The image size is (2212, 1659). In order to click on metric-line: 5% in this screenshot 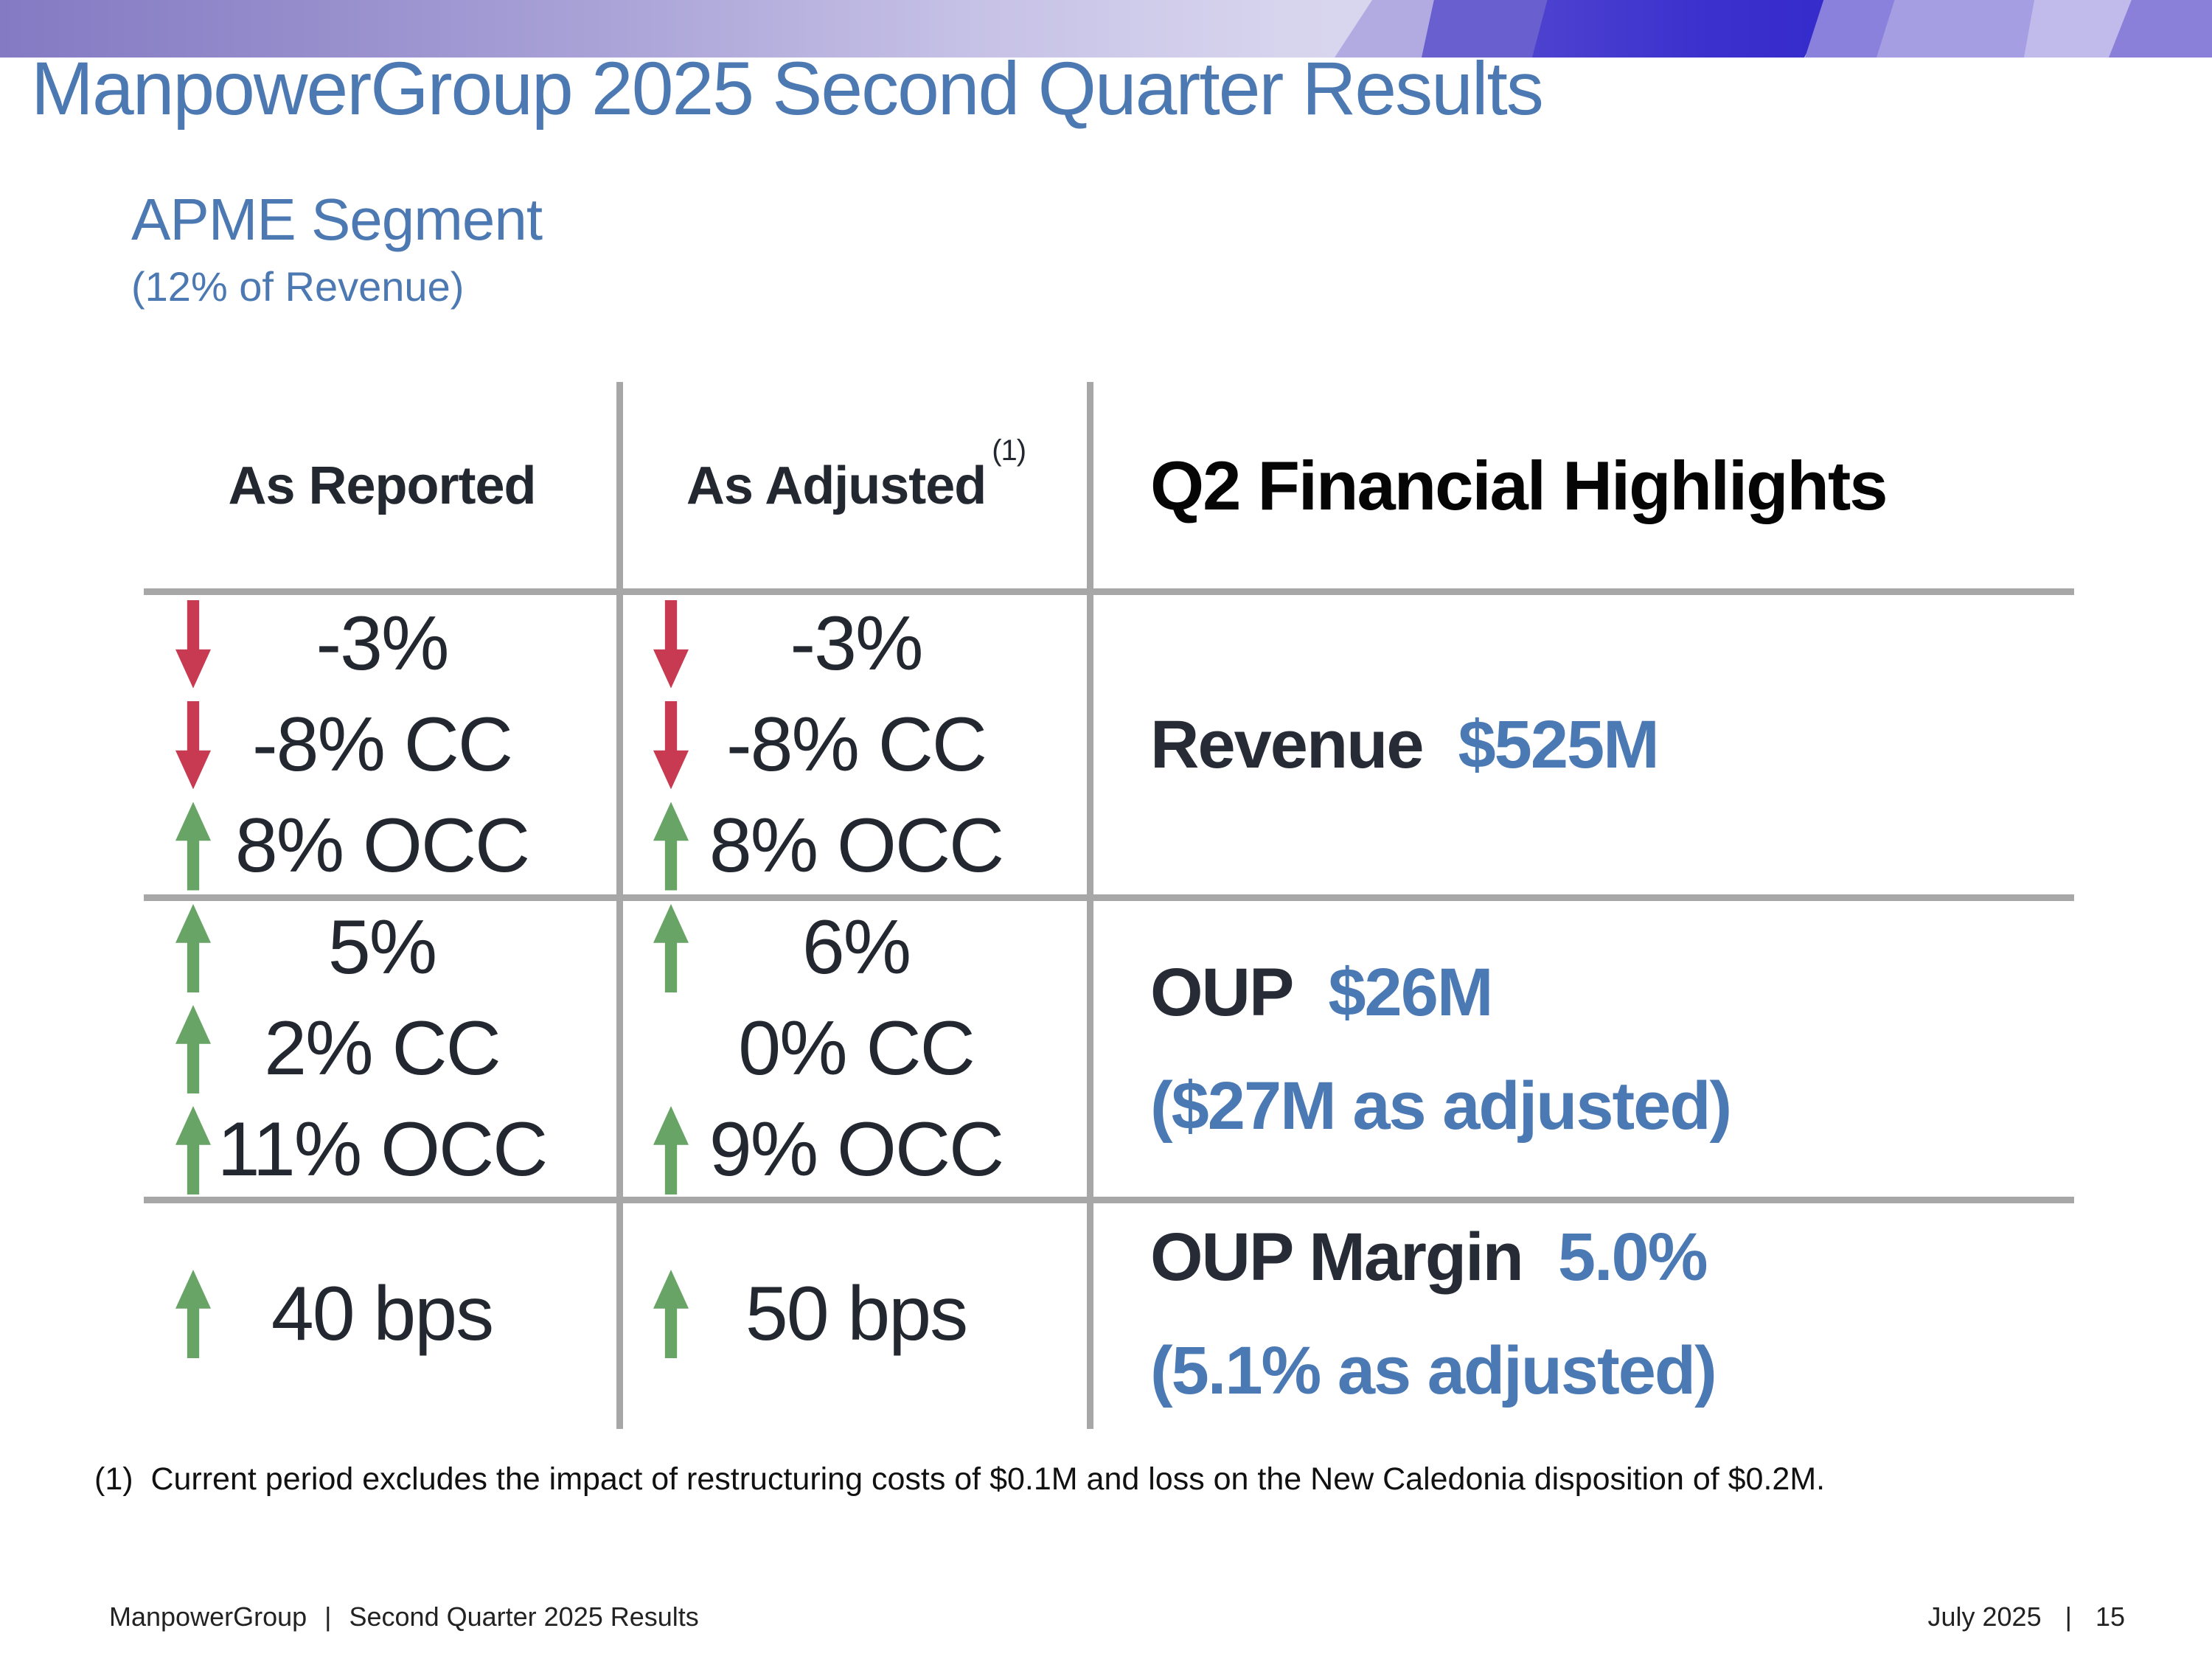, I will do `click(381, 947)`.